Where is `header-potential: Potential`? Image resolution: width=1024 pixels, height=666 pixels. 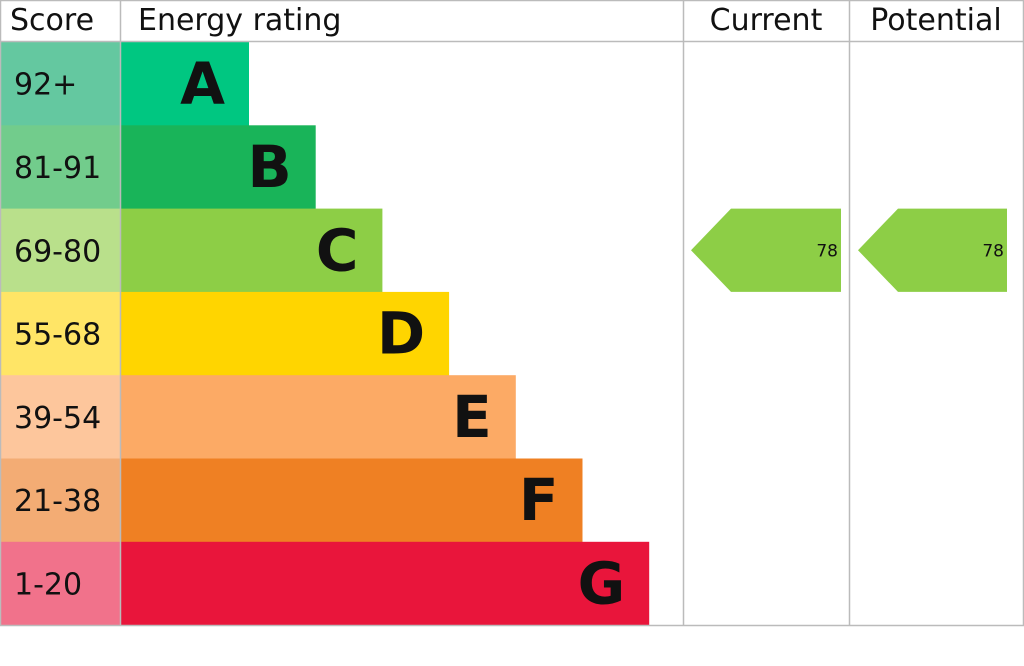
header-potential: Potential is located at coordinates (935, 20).